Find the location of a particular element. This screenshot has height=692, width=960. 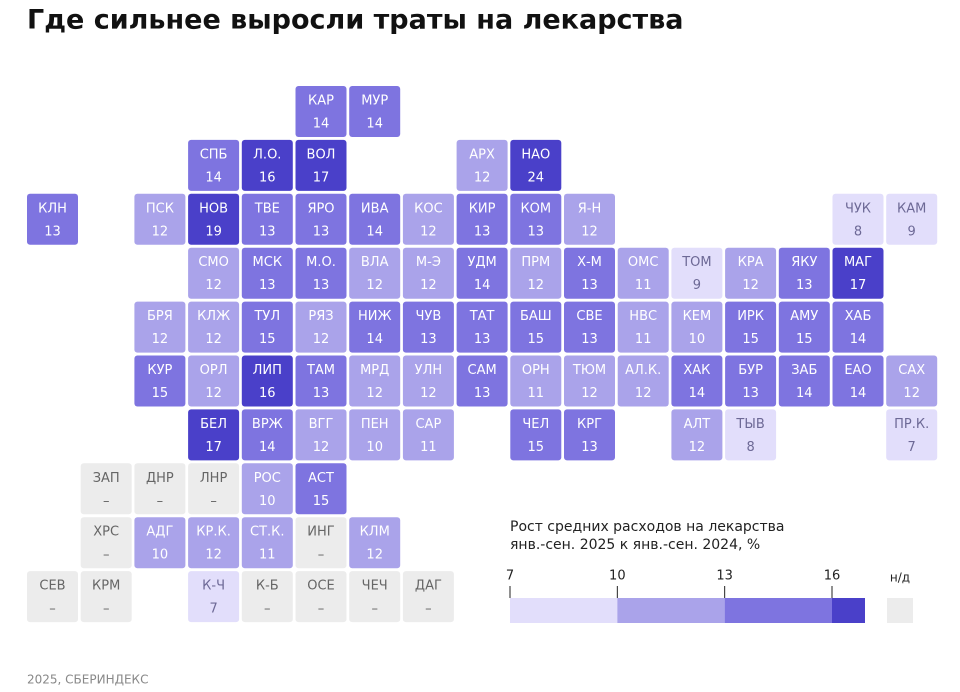

tile-label: УЛН is located at coordinates (428, 370).